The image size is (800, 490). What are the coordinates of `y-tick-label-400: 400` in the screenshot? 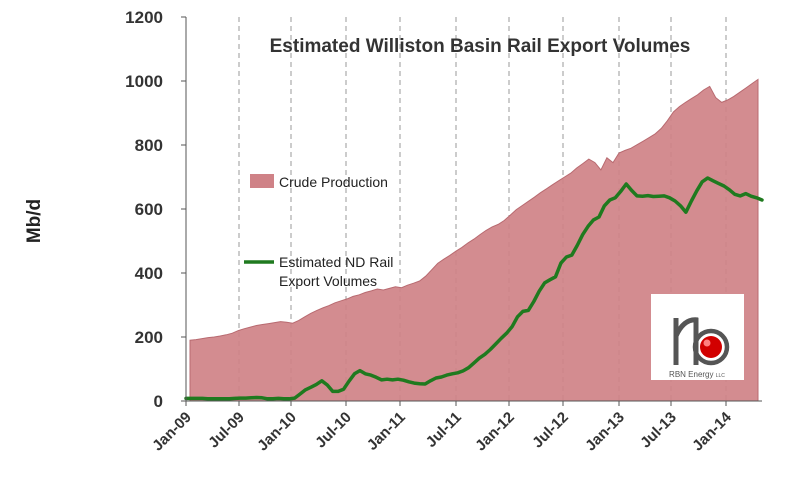 It's located at (149, 273).